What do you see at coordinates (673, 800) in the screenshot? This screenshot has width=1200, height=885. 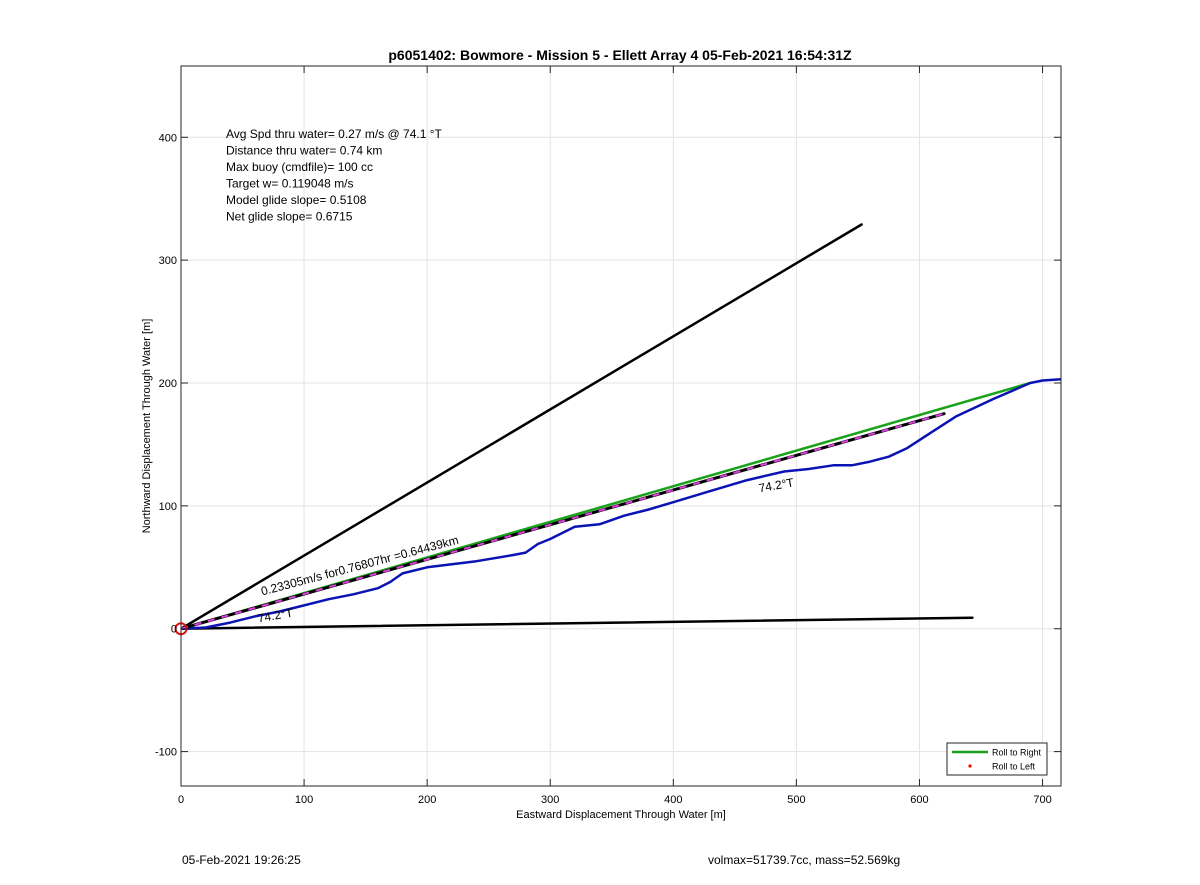 I see `x-tick-label: 400` at bounding box center [673, 800].